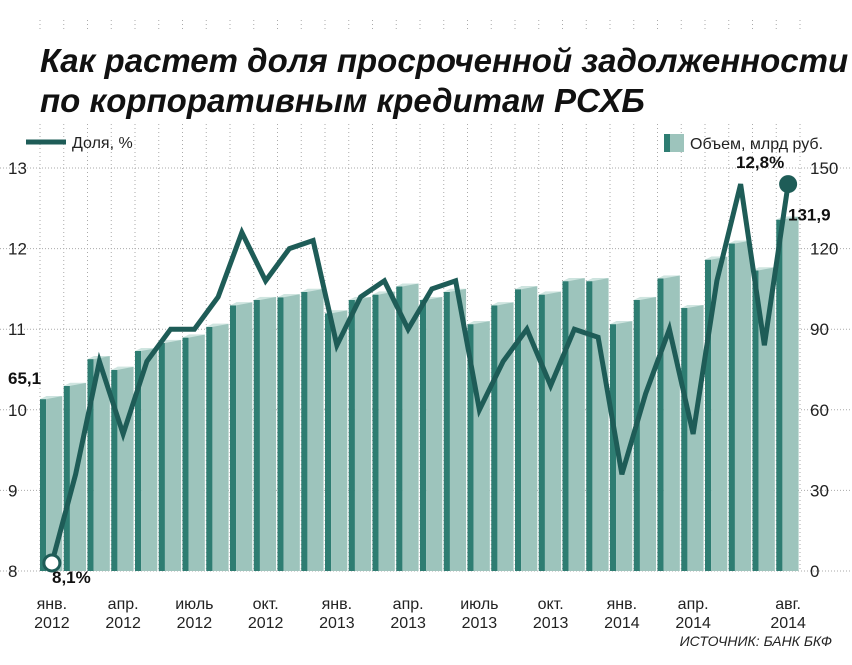 This screenshot has width=852, height=665. Describe the element at coordinates (17, 329) in the screenshot. I see `left-axis-tick-label: 11` at that location.